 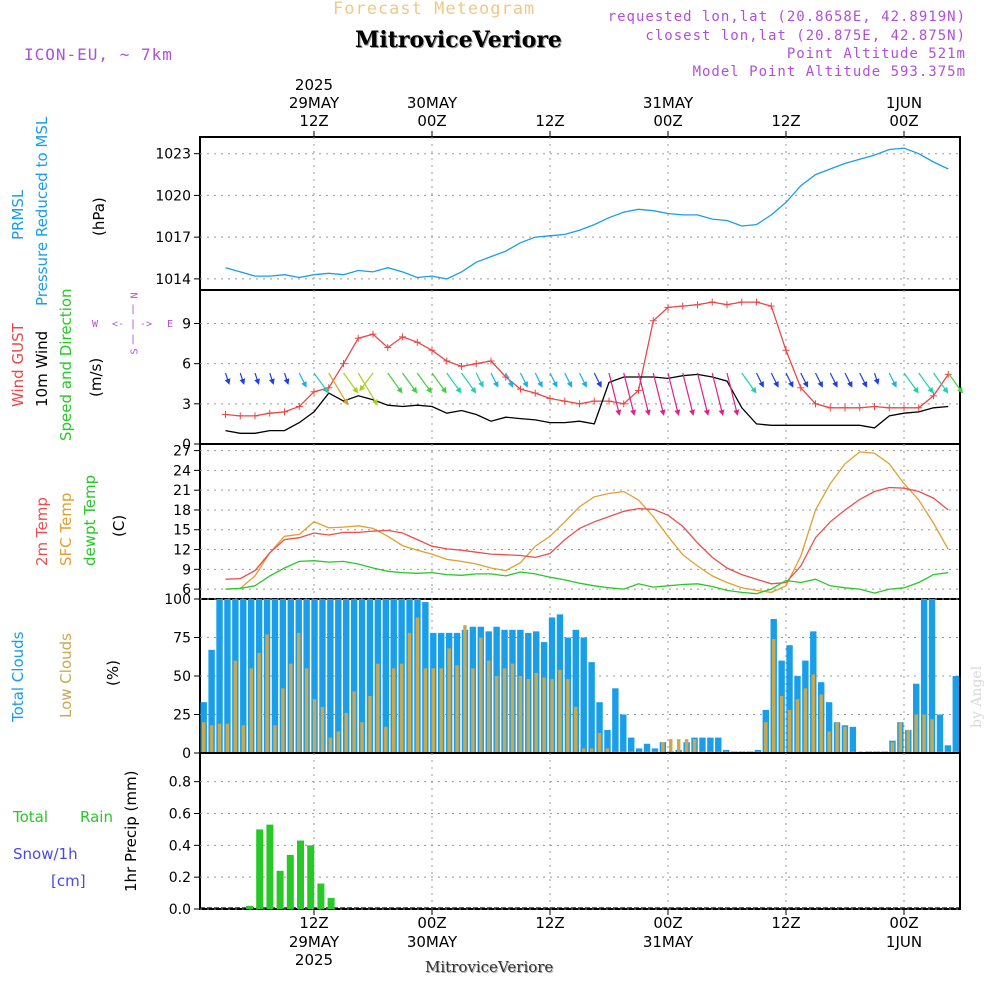 What do you see at coordinates (182, 551) in the screenshot?
I see `temp-ytick-label: 12` at bounding box center [182, 551].